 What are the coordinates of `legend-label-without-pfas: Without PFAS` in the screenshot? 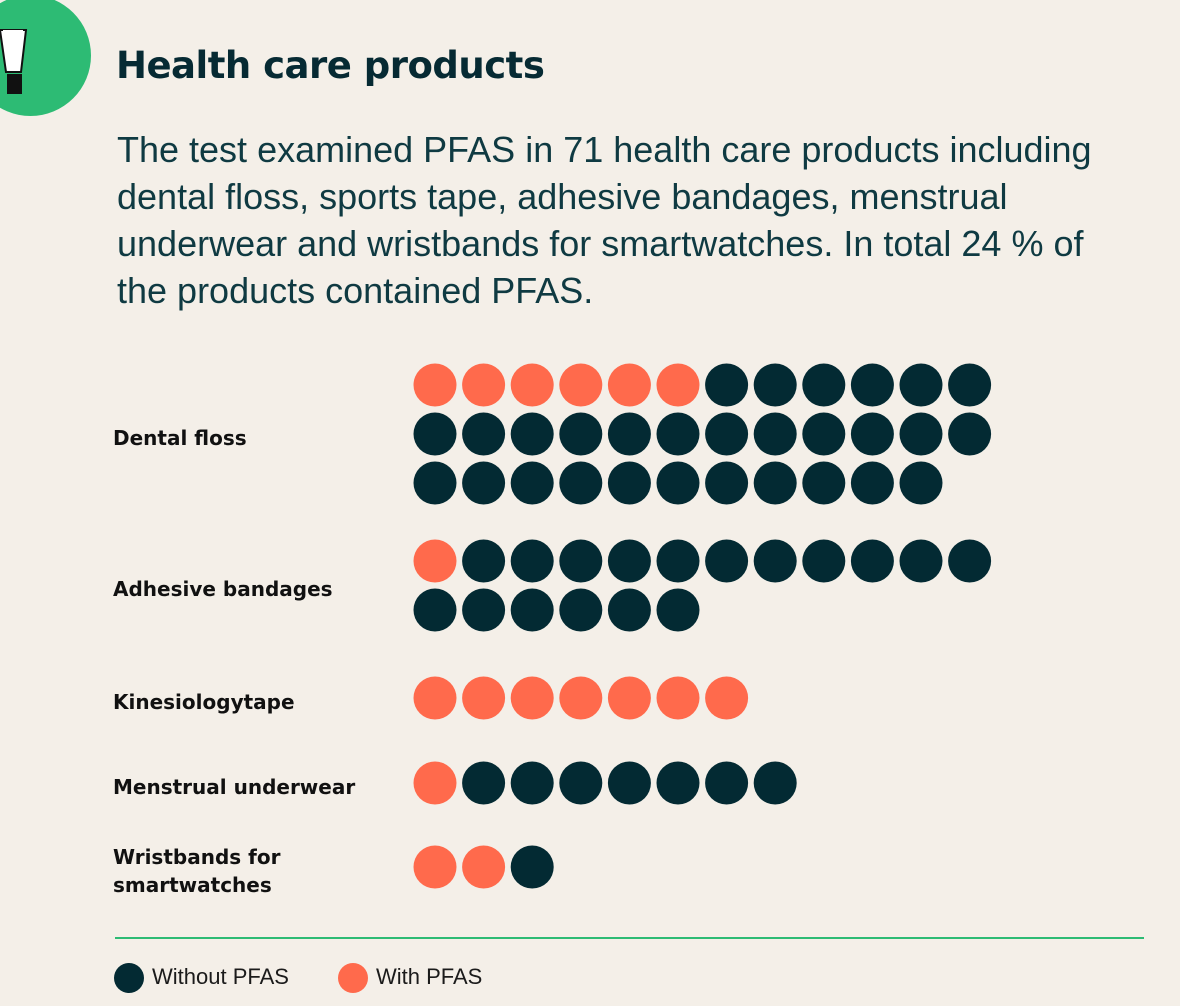 It's located at (220, 976).